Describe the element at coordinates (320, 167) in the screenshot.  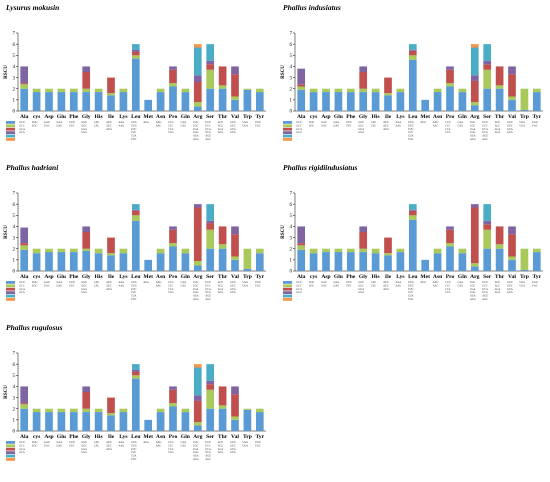
I see `chart-title: Phallus rigidiindusiatus` at that location.